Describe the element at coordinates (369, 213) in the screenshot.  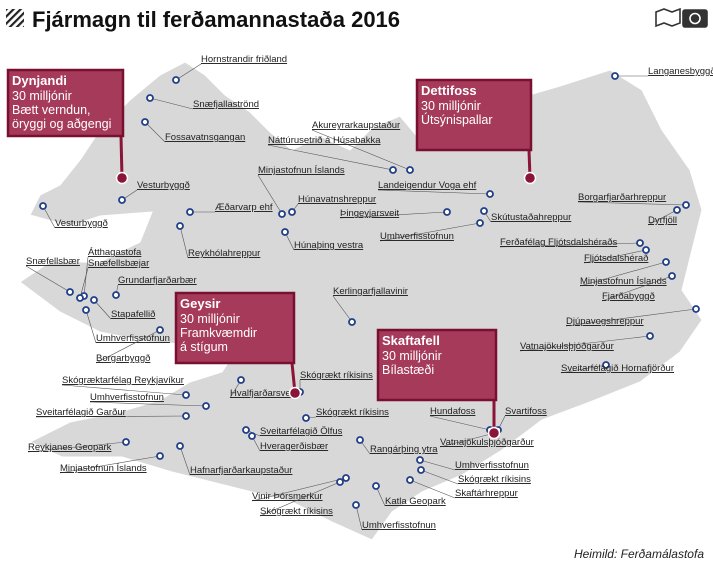
I see `place-label: Þingeyjarsveit` at that location.